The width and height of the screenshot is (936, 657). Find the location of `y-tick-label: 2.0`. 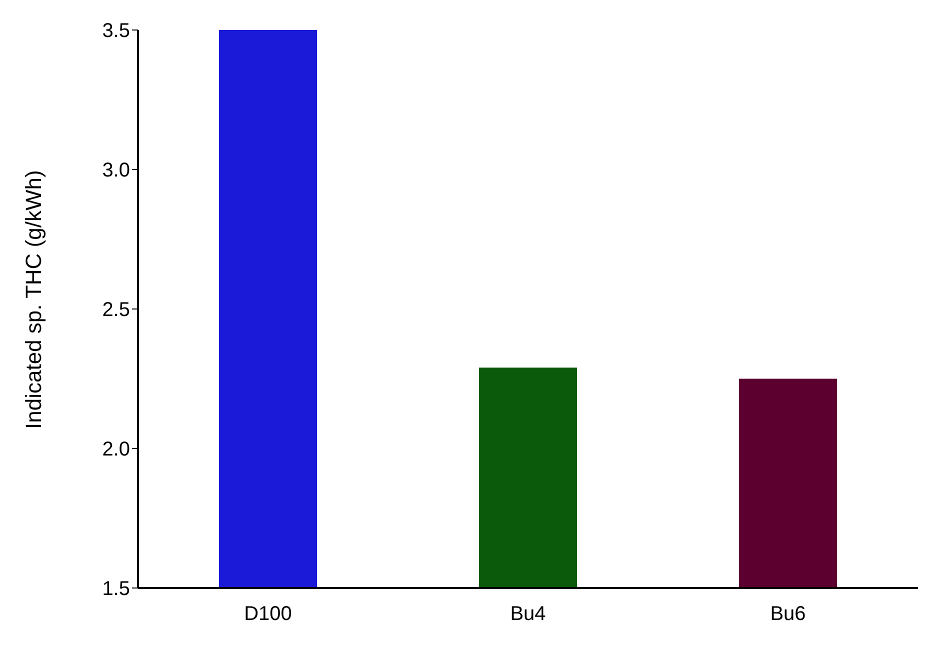

y-tick-label: 2.0 is located at coordinates (116, 449).